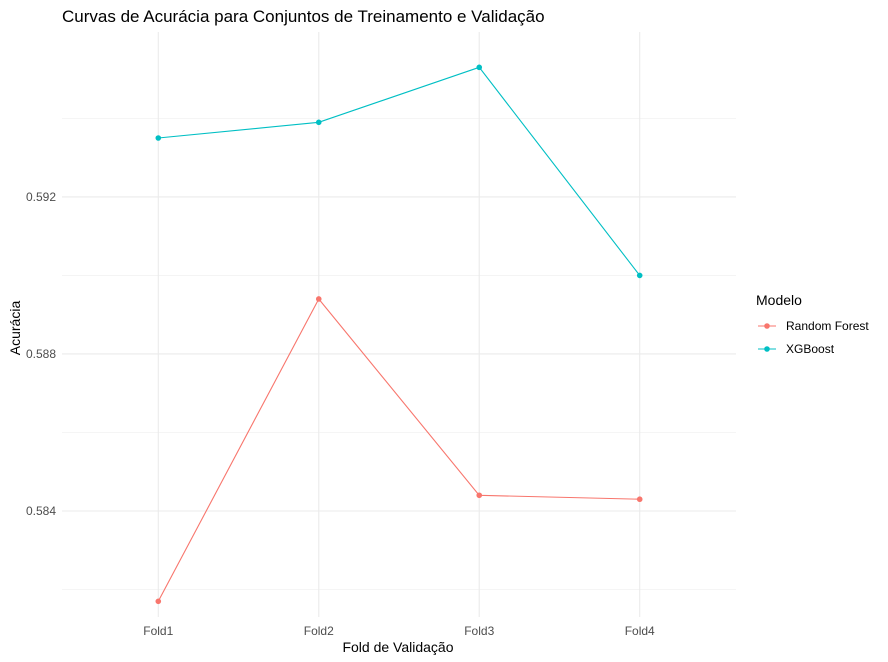 The height and width of the screenshot is (662, 888). I want to click on y-tick-label: 0.588, so click(41, 354).